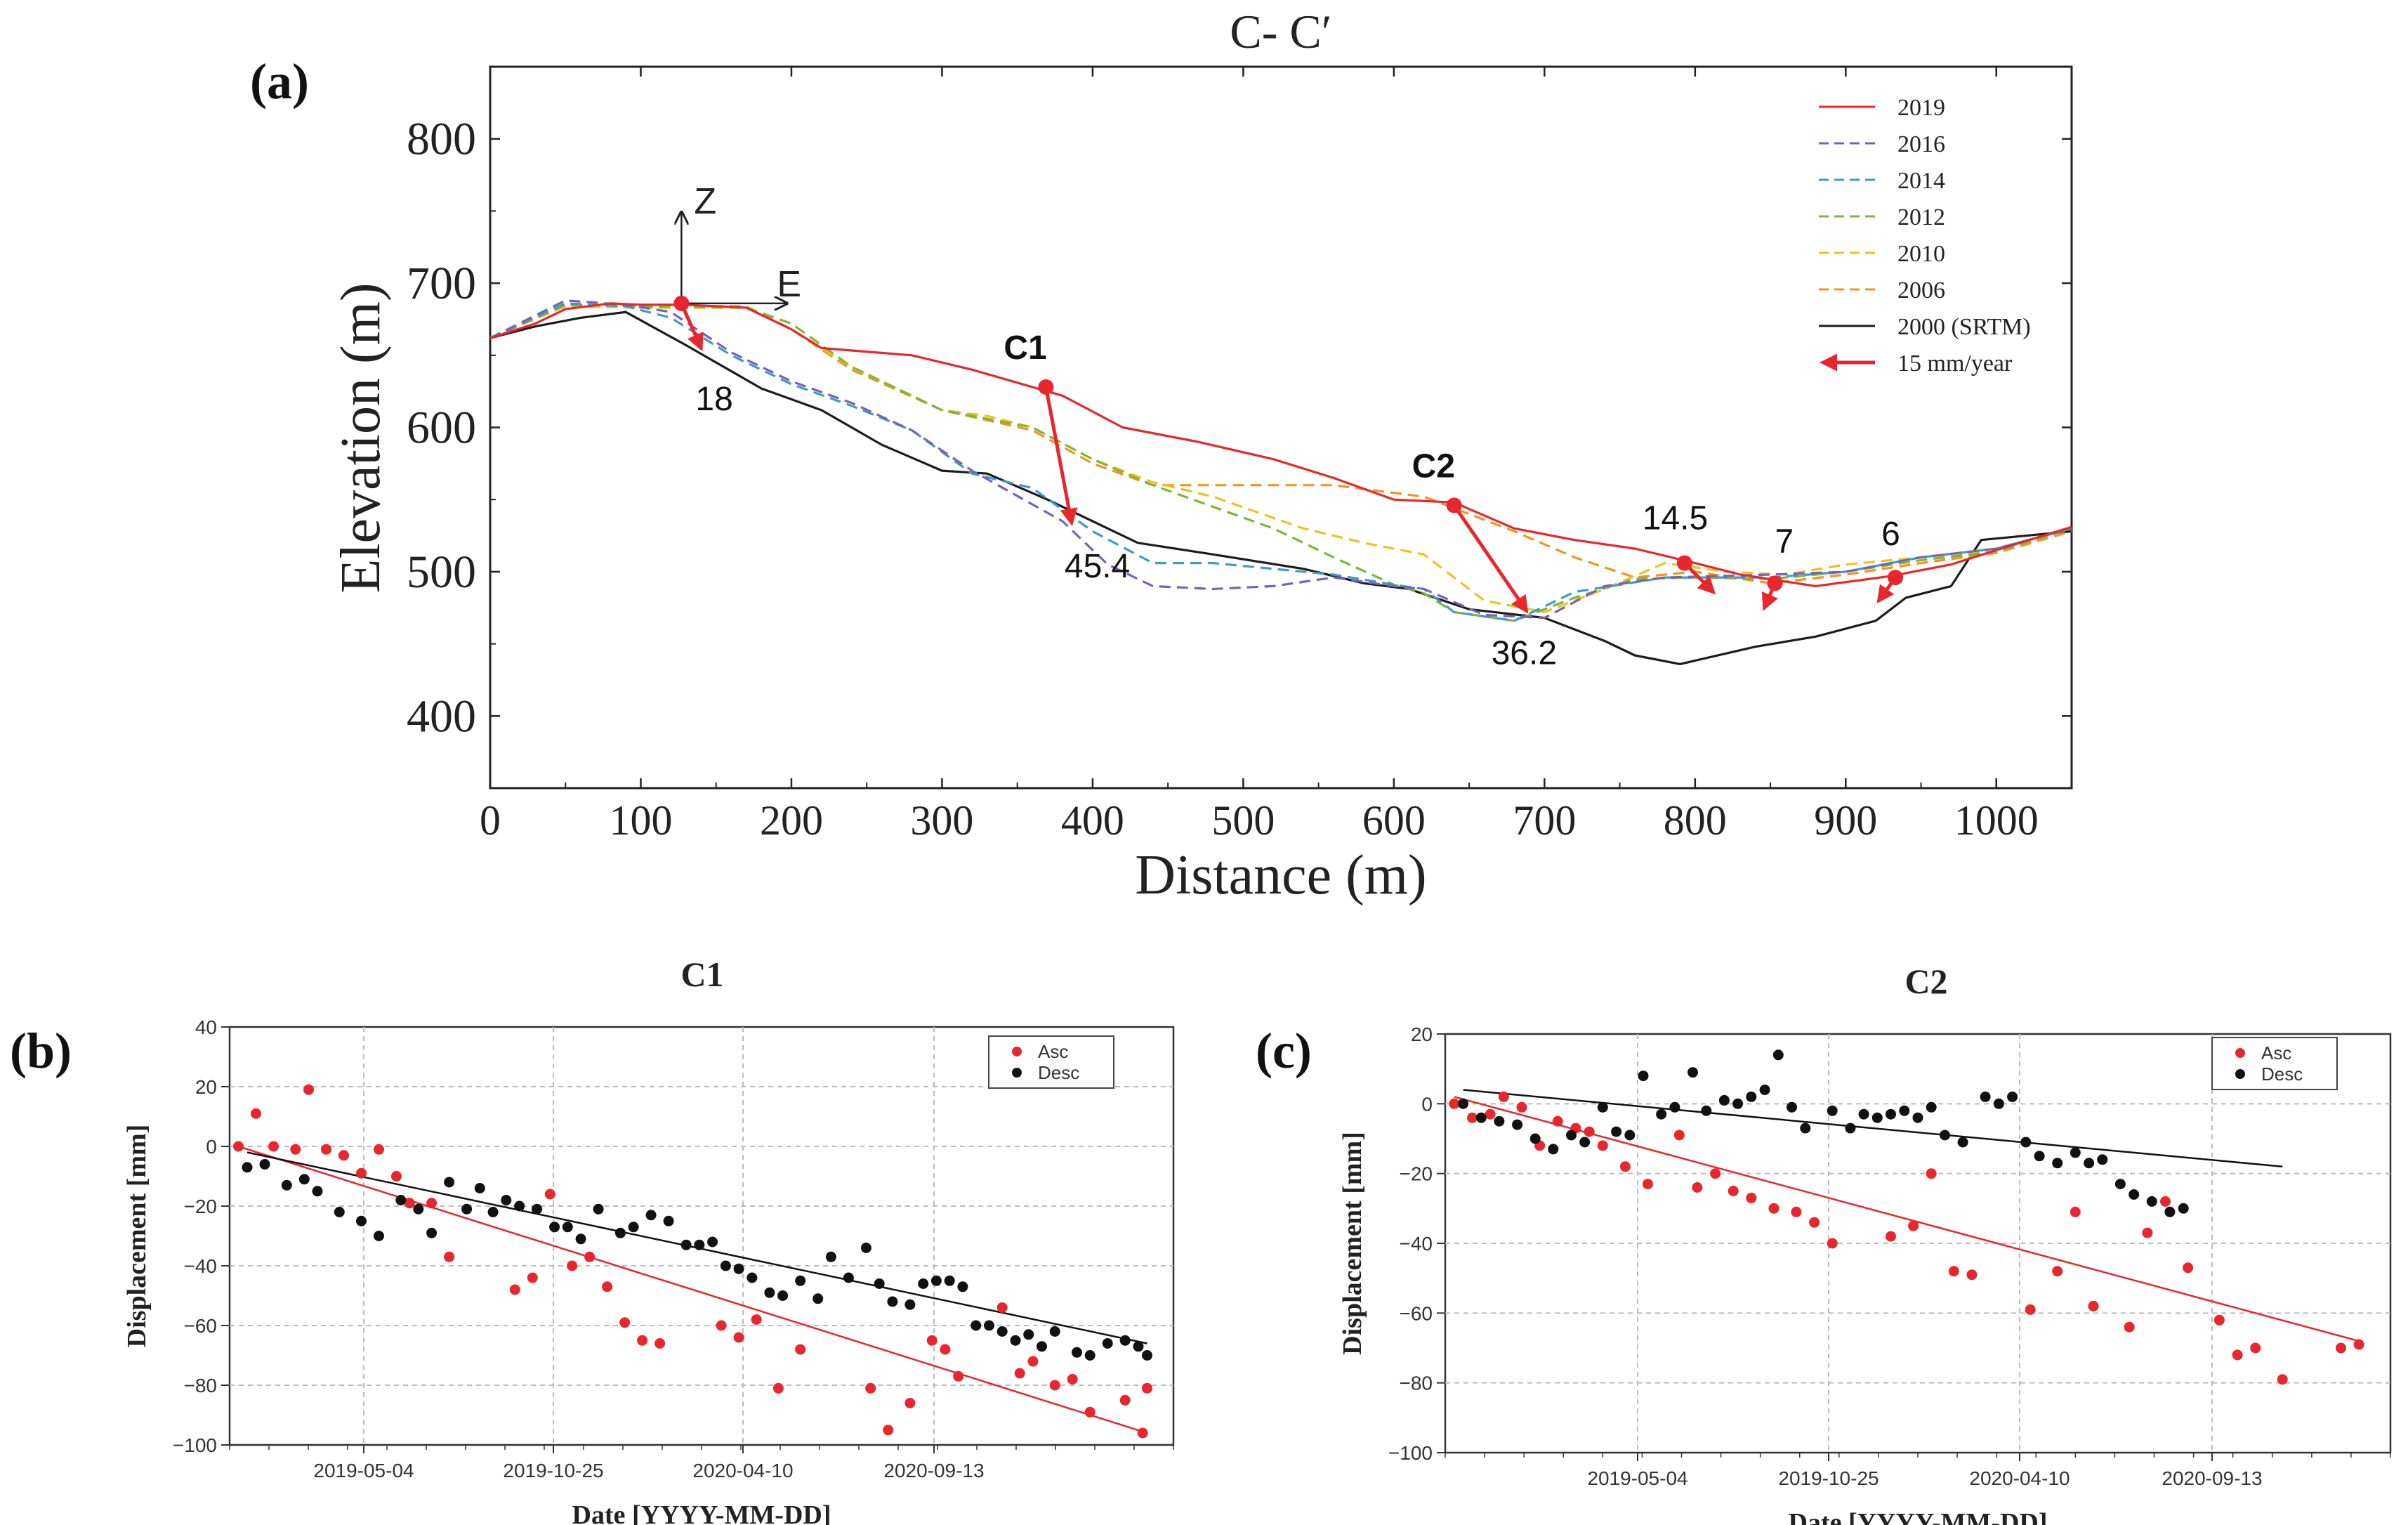  What do you see at coordinates (1544, 820) in the screenshot?
I see `x-tick-label: 700` at bounding box center [1544, 820].